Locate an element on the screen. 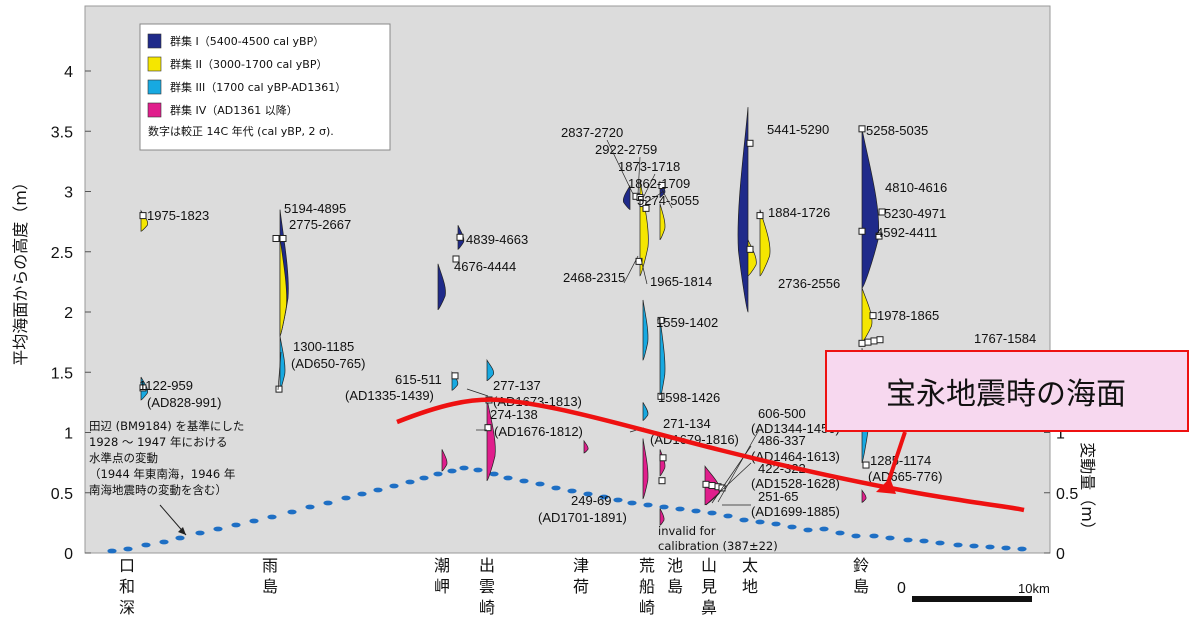 This screenshot has width=1189, height=621. age-label: (AD650-765) is located at coordinates (328, 363).